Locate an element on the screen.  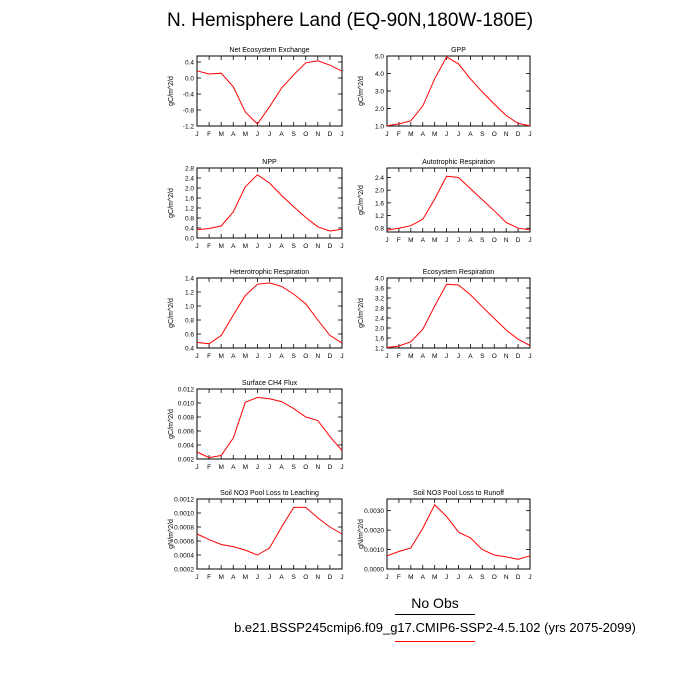
y-tick-label: 0.0030 is located at coordinates (374, 511).